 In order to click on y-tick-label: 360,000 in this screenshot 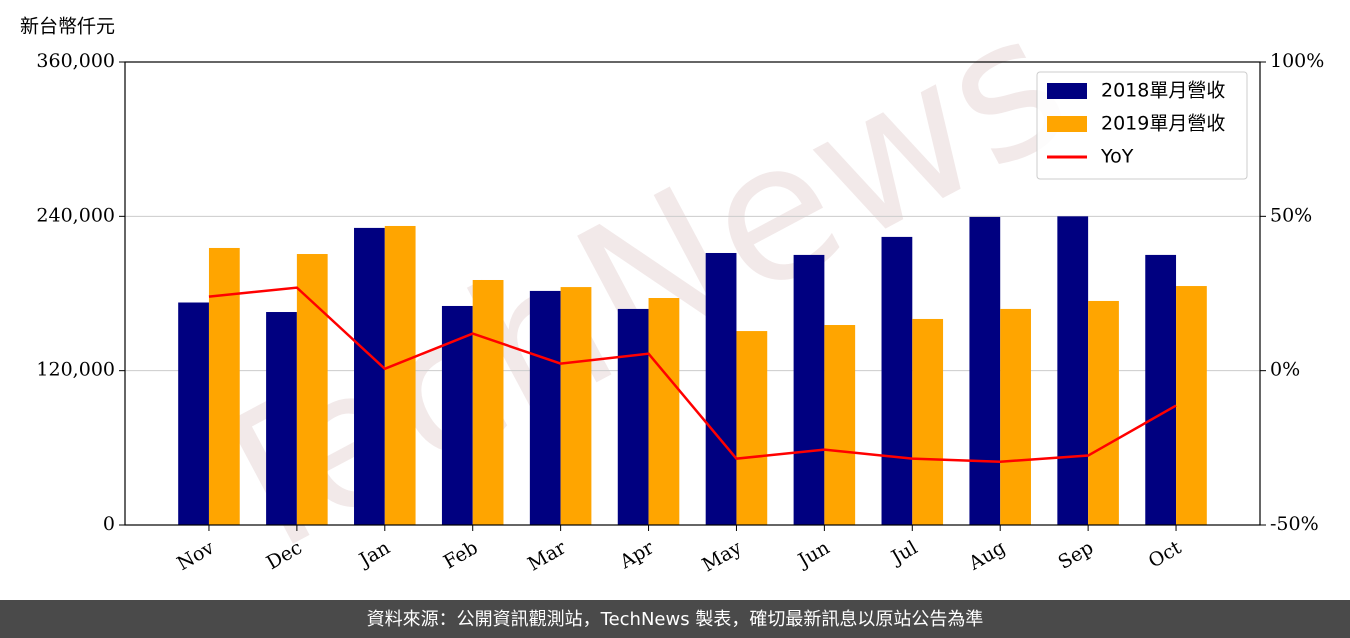, I will do `click(75, 61)`.